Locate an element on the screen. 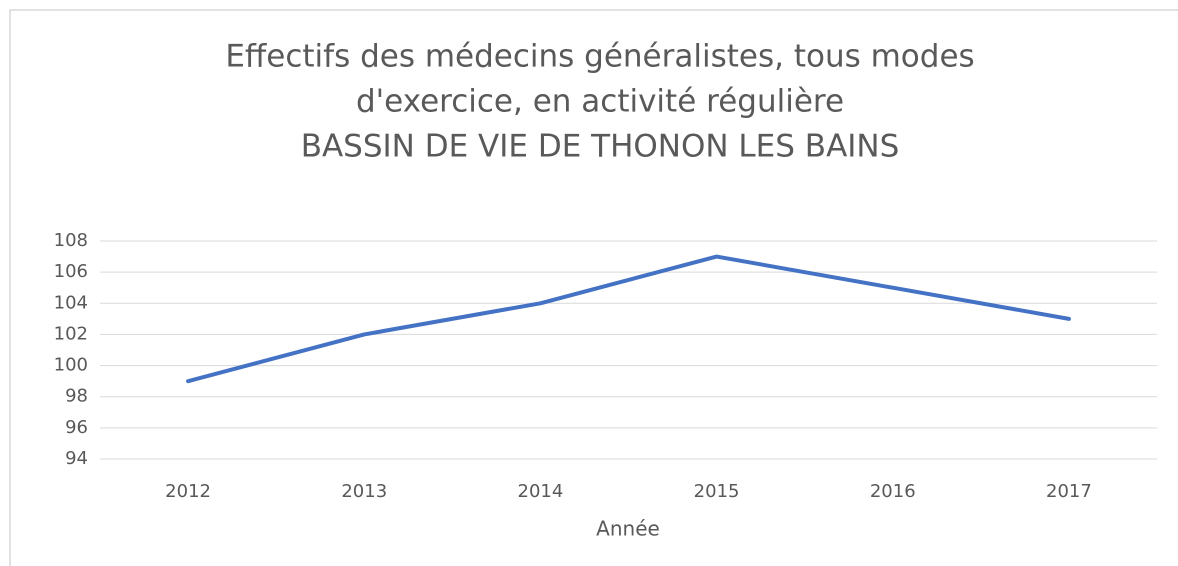  chart-title: d'exercice, en activité régulière is located at coordinates (600, 102).